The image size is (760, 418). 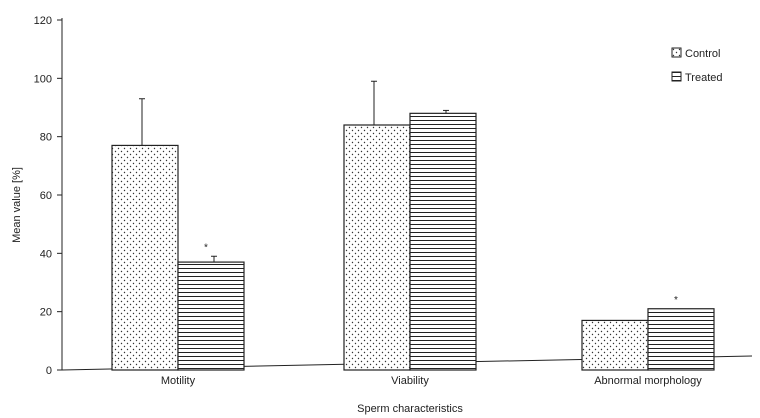 I want to click on legend: Control Treated, so click(x=697, y=65).